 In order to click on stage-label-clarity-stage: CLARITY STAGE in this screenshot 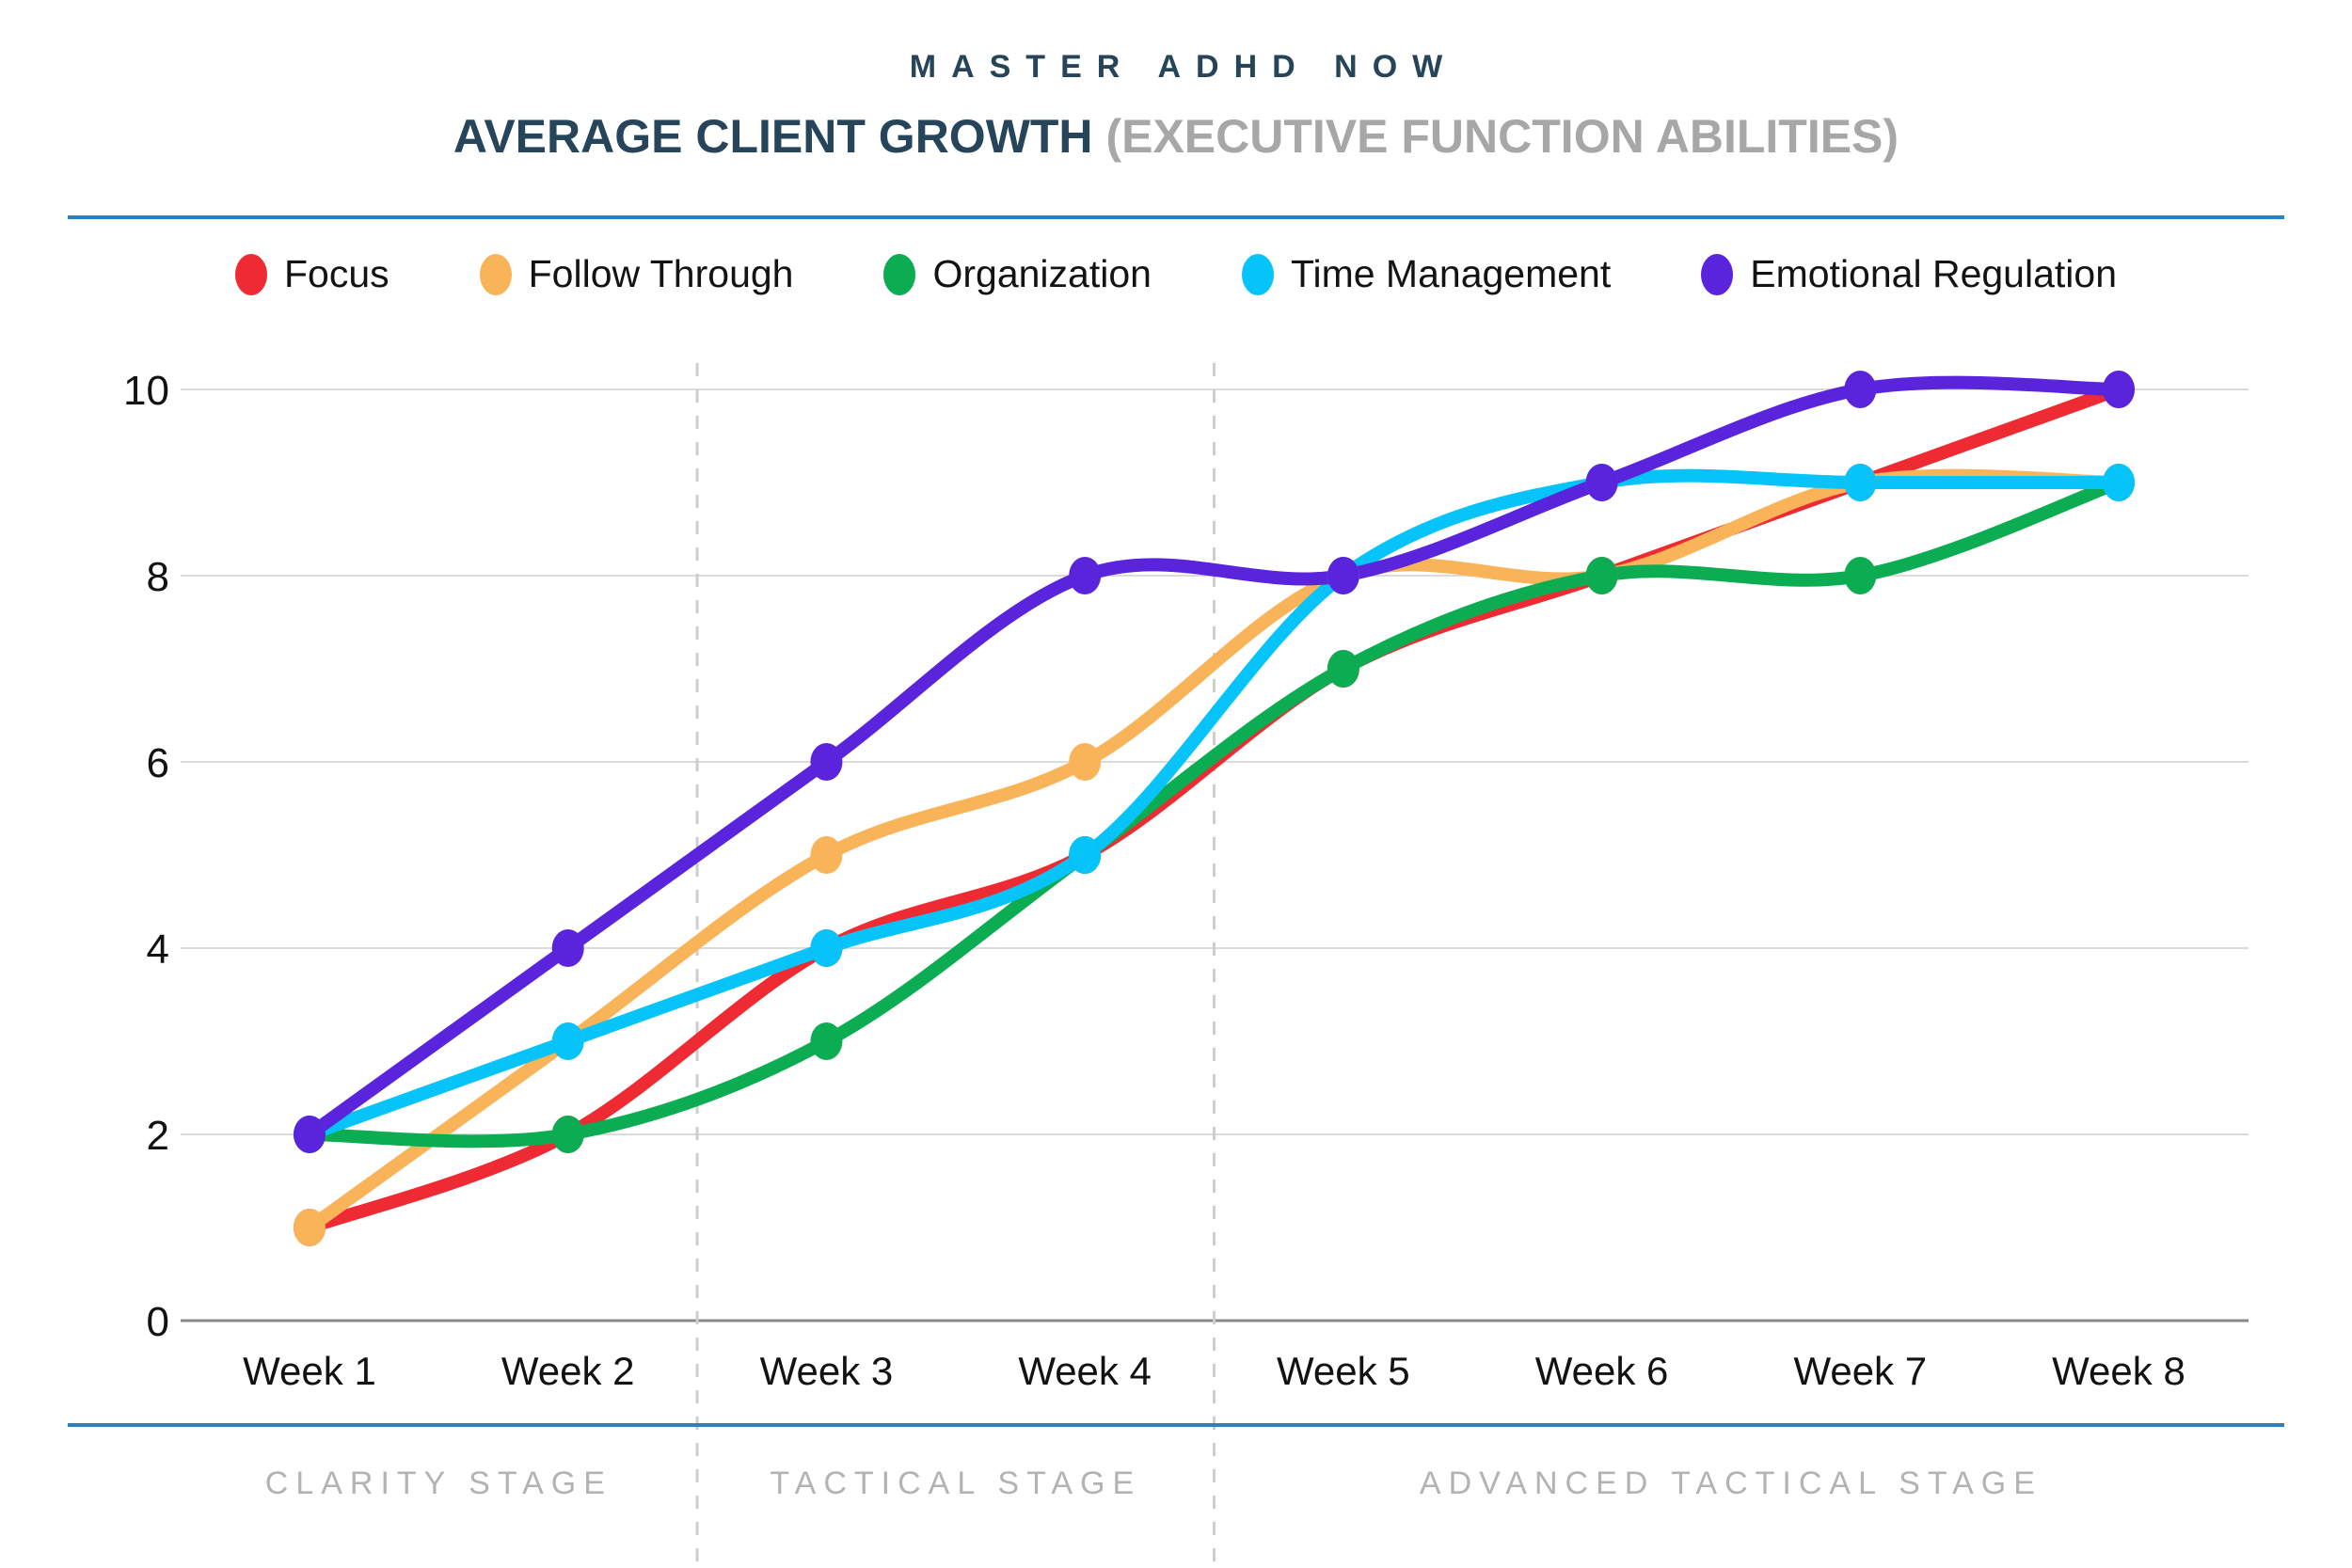, I will do `click(438, 1483)`.